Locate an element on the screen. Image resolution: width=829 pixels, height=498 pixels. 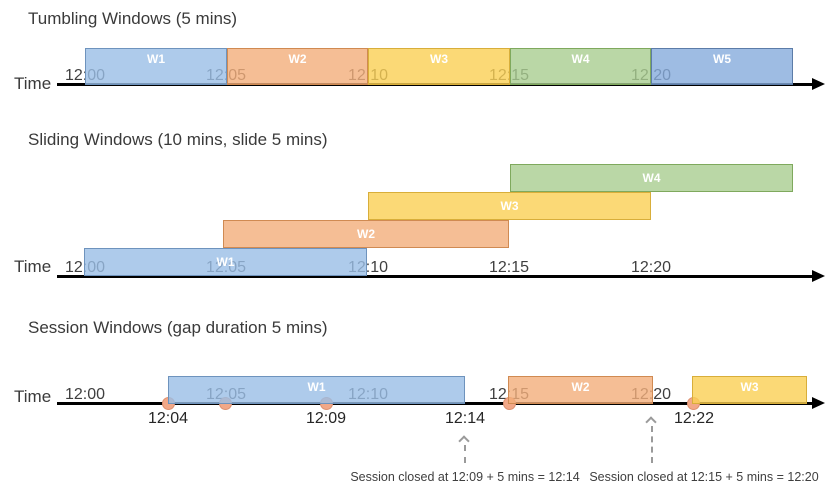
timeline is located at coordinates (434, 276).